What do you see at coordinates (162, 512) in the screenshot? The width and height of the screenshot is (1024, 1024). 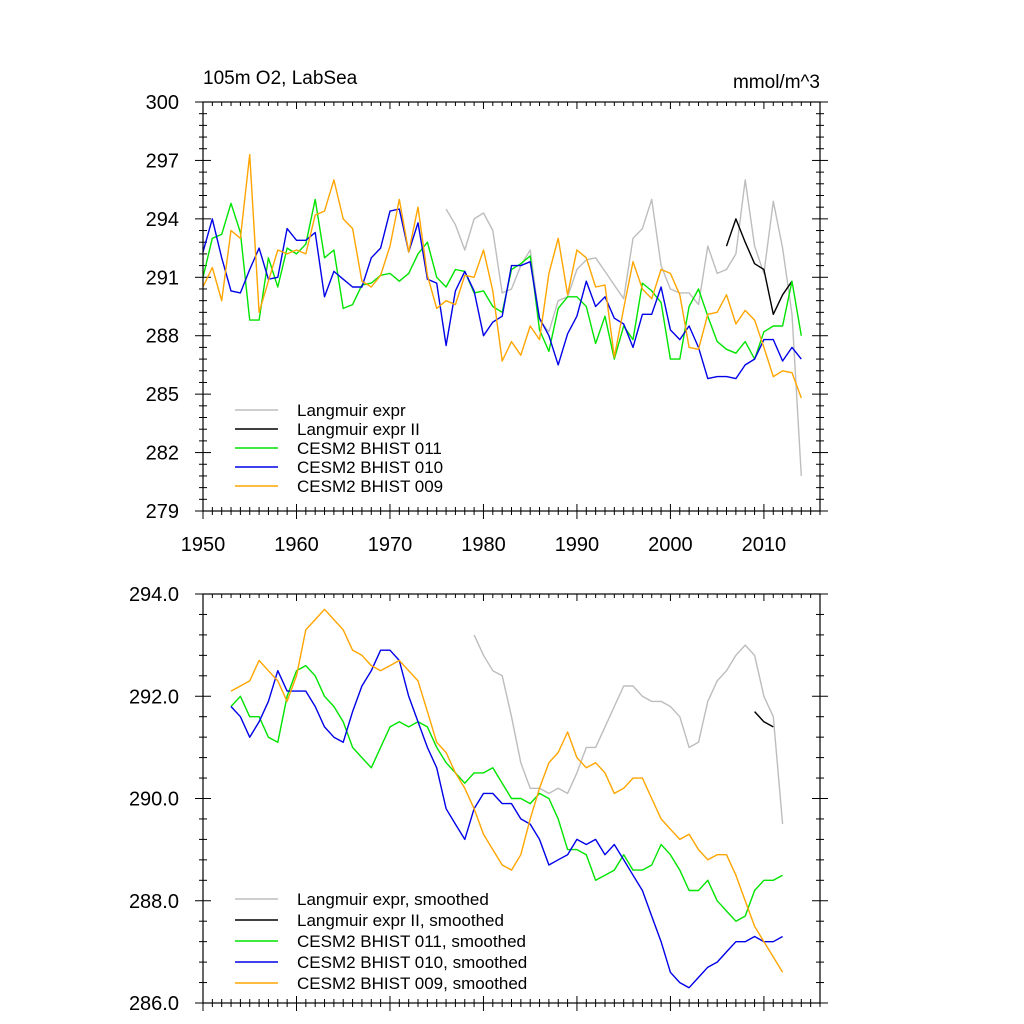 I see `y-tick-label: 279` at bounding box center [162, 512].